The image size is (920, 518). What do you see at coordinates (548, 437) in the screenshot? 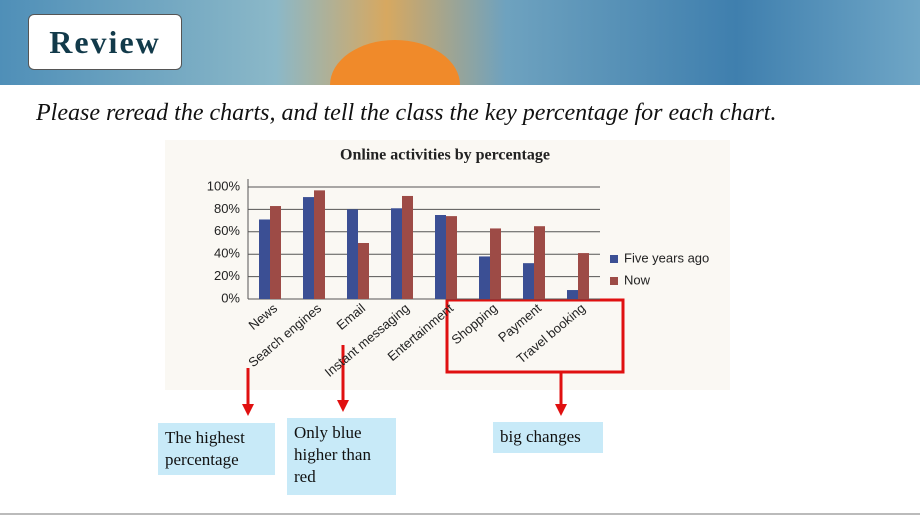
I see `annotation: big changes` at bounding box center [548, 437].